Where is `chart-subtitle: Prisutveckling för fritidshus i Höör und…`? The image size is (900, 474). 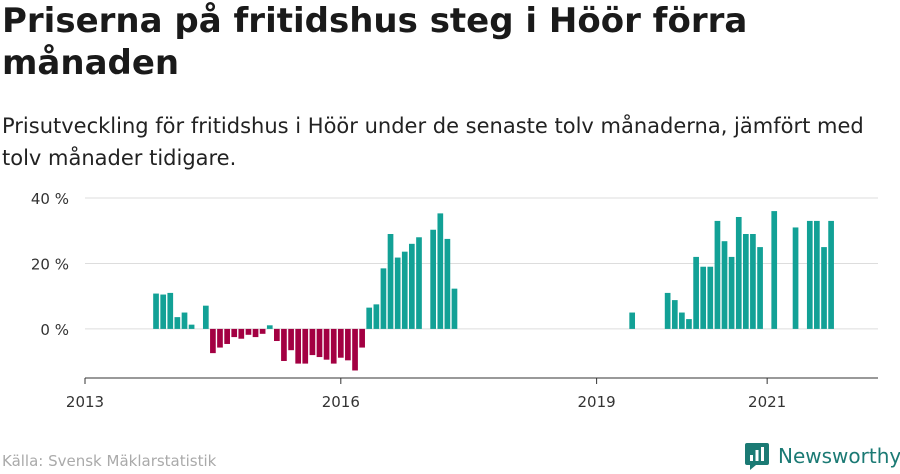
chart-subtitle: Prisutveckling för fritidshus i Höör und… is located at coordinates (433, 142).